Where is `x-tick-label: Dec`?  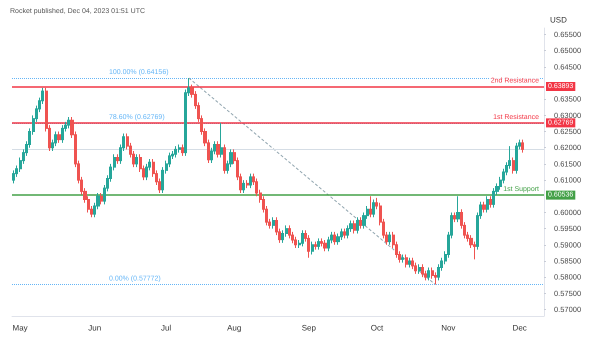
x-tick-label: Dec is located at coordinates (519, 328).